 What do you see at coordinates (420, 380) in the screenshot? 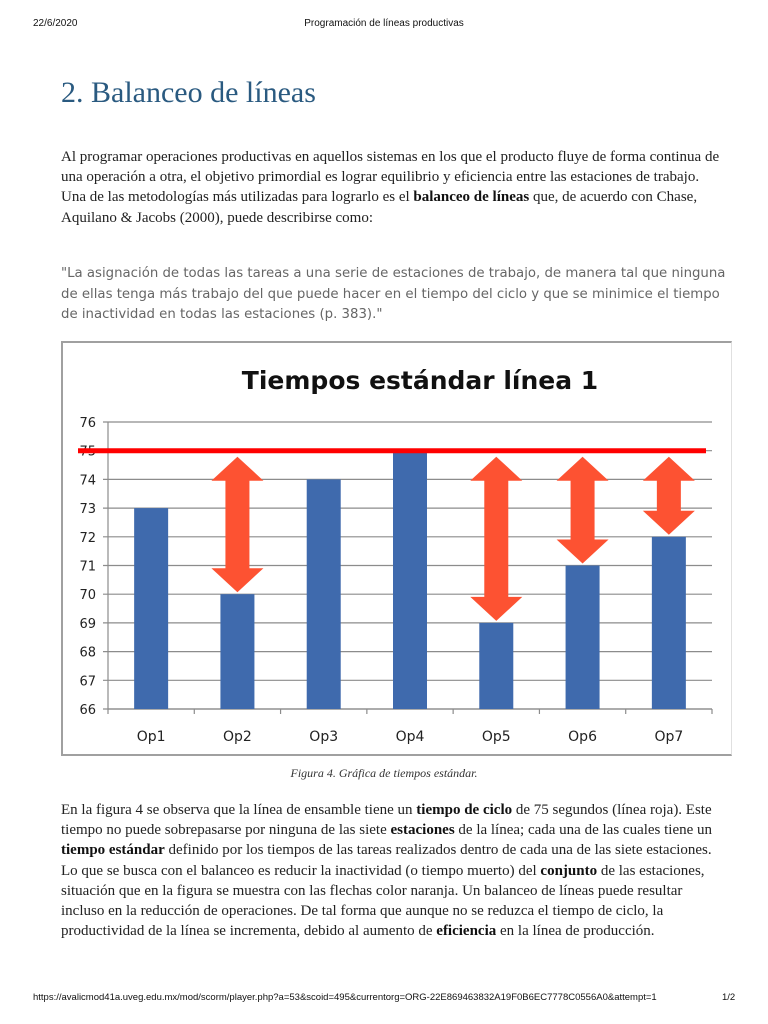
I see `chart-title: Tiempos estándar línea 1` at bounding box center [420, 380].